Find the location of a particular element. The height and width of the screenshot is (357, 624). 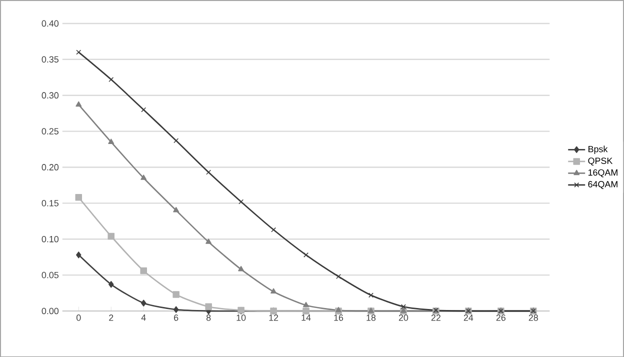

x-tick-label: 20 is located at coordinates (403, 317).